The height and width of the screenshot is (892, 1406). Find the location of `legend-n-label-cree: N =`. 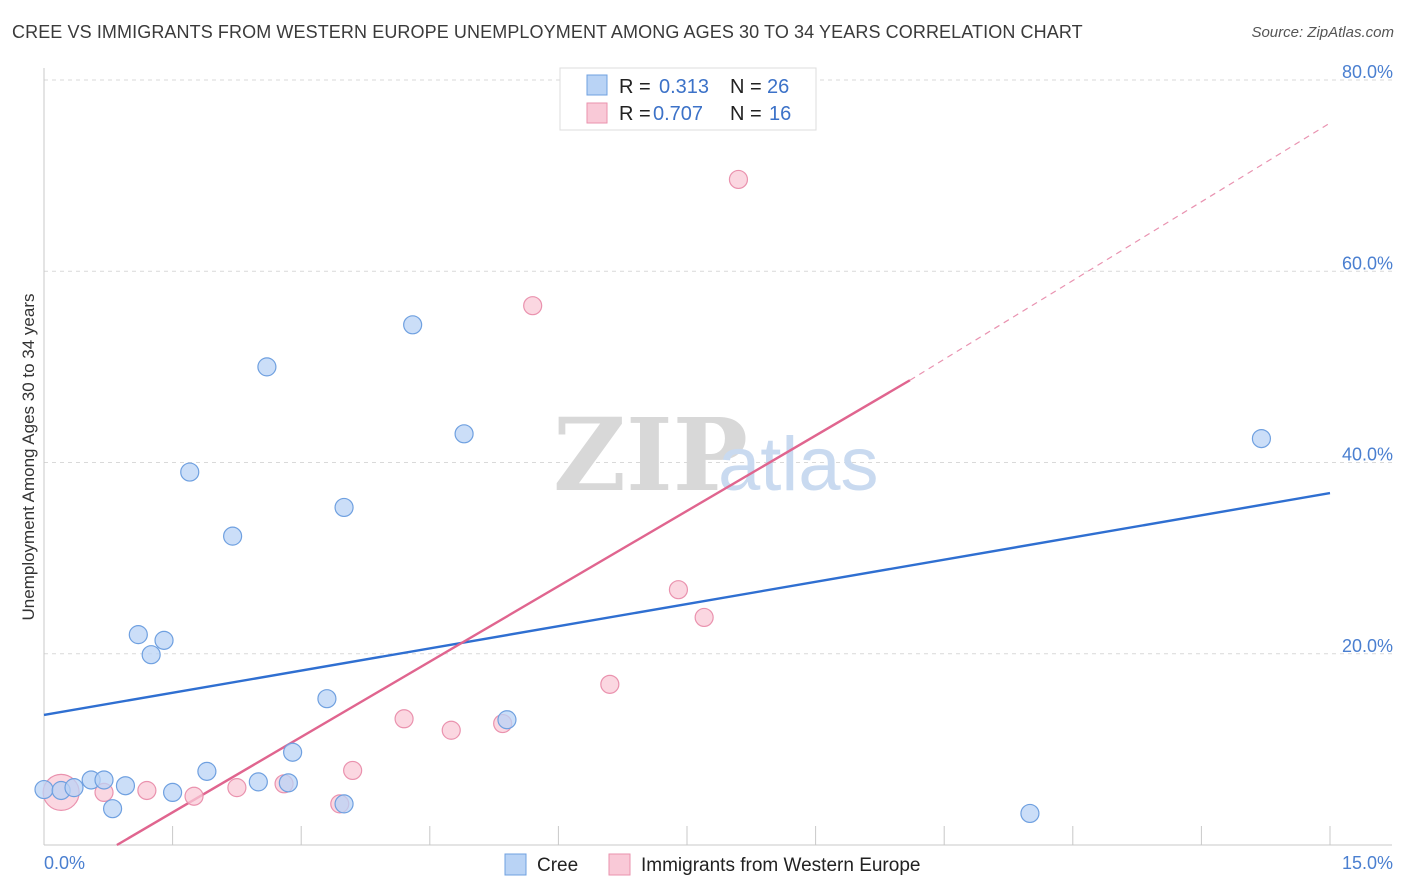

legend-n-label-cree: N = is located at coordinates (746, 87).